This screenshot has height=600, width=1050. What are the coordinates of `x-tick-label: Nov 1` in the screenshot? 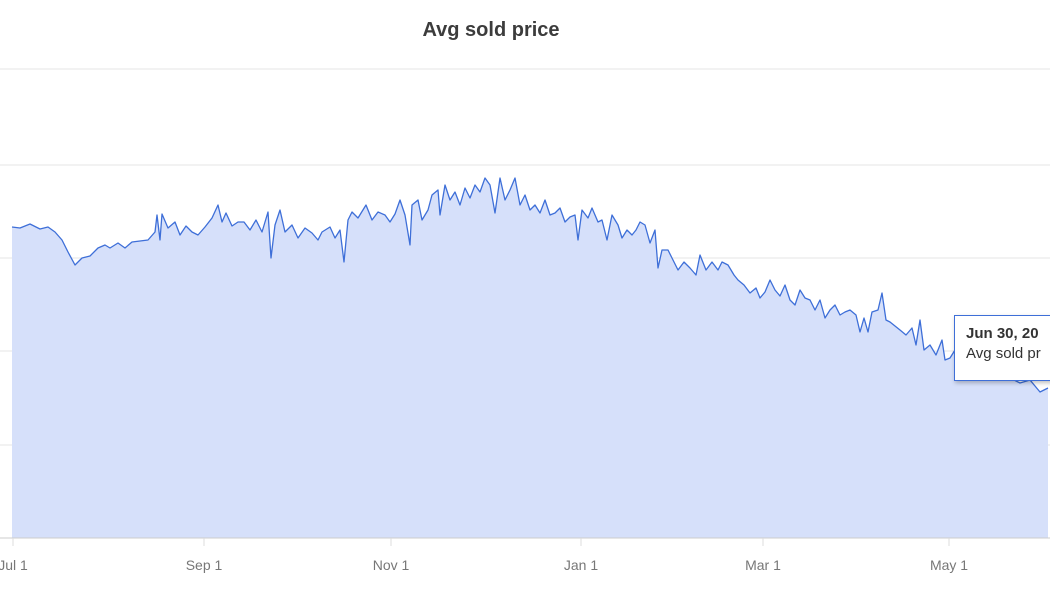 It's located at (391, 565).